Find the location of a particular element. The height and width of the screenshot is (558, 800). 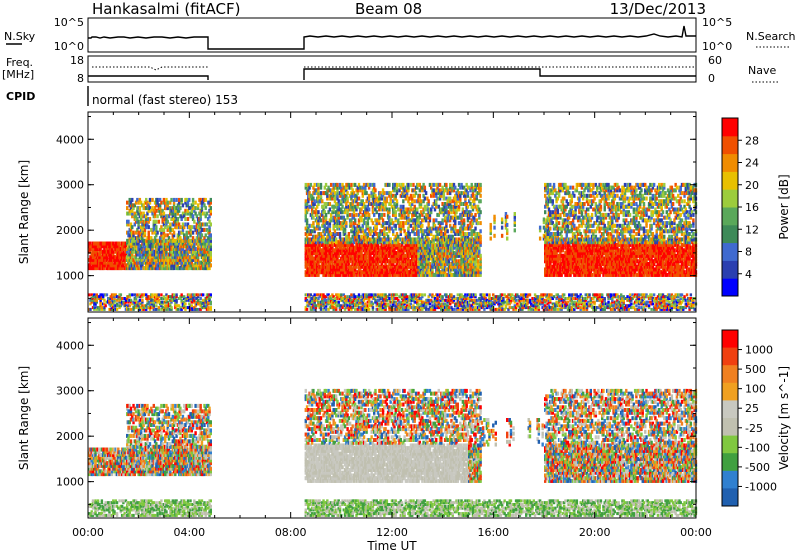

freq-tick-bottom-left: 8 is located at coordinates (80, 78).